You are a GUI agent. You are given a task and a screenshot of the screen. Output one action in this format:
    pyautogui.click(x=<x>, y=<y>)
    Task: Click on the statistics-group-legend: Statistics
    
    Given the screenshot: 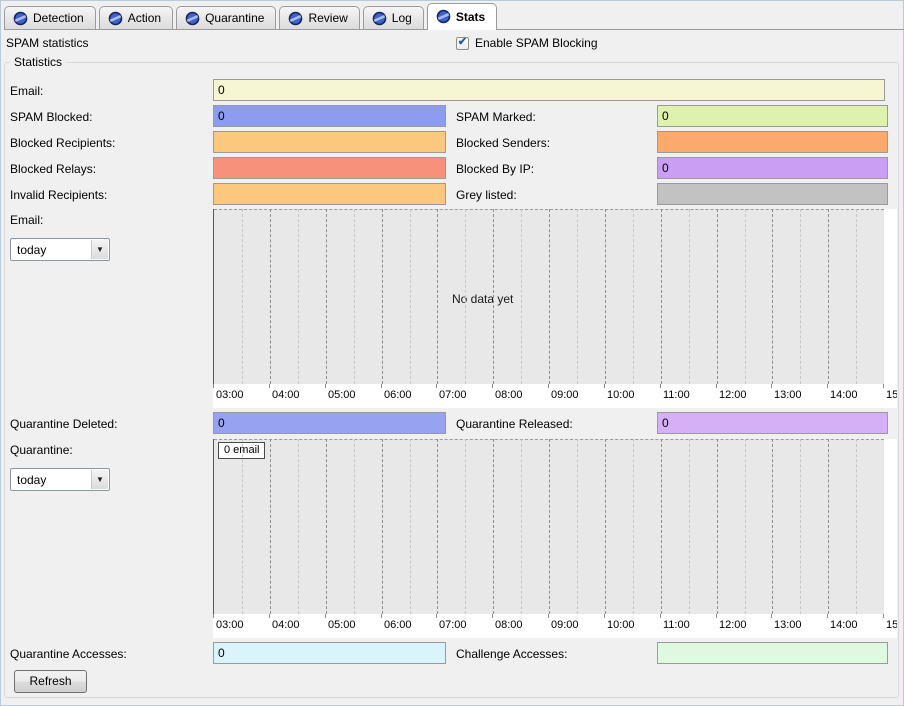 What is the action you would take?
    pyautogui.click(x=38, y=62)
    